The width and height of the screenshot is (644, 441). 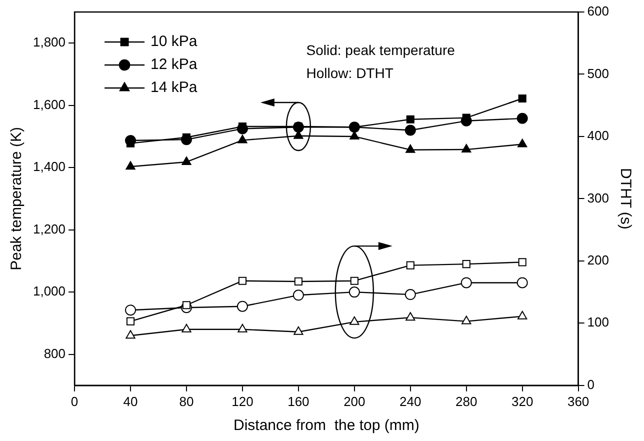 What do you see at coordinates (186, 401) in the screenshot?
I see `x-tick-label: 80` at bounding box center [186, 401].